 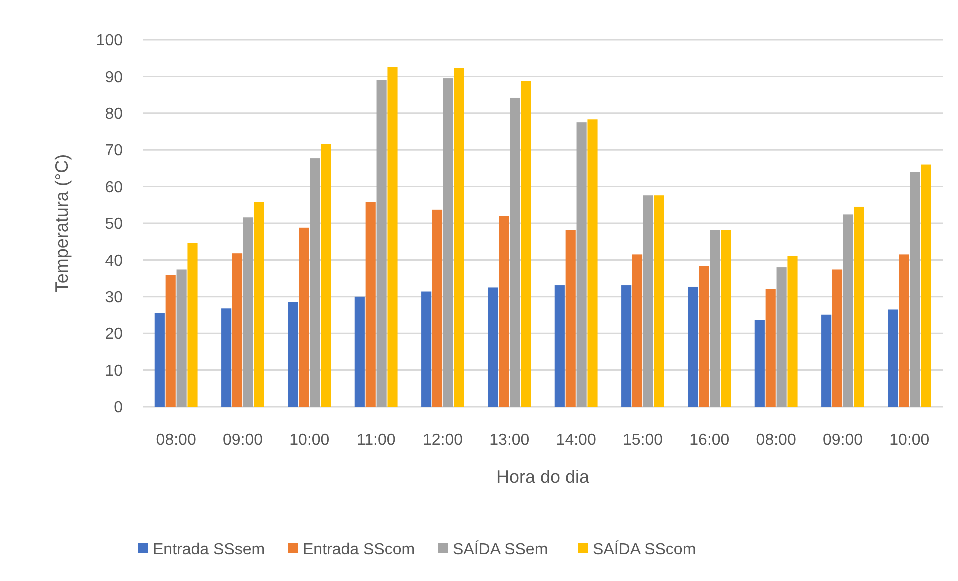 I want to click on y-tick-label: 60, so click(x=114, y=187).